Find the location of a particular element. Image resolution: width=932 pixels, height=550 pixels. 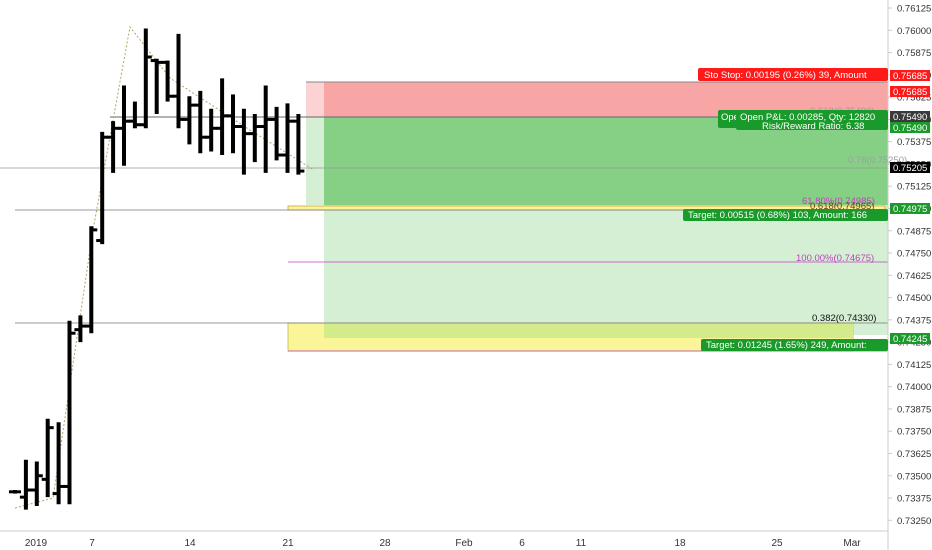

open-pnl-prefix: Ope is located at coordinates (730, 117).